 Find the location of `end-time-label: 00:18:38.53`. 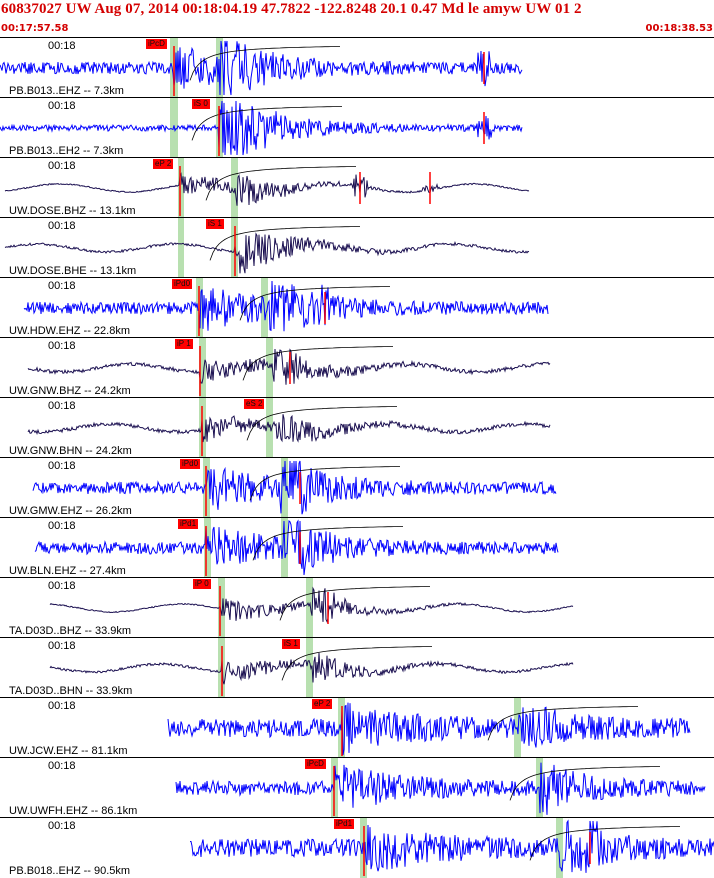

end-time-label: 00:18:38.53 is located at coordinates (679, 28).